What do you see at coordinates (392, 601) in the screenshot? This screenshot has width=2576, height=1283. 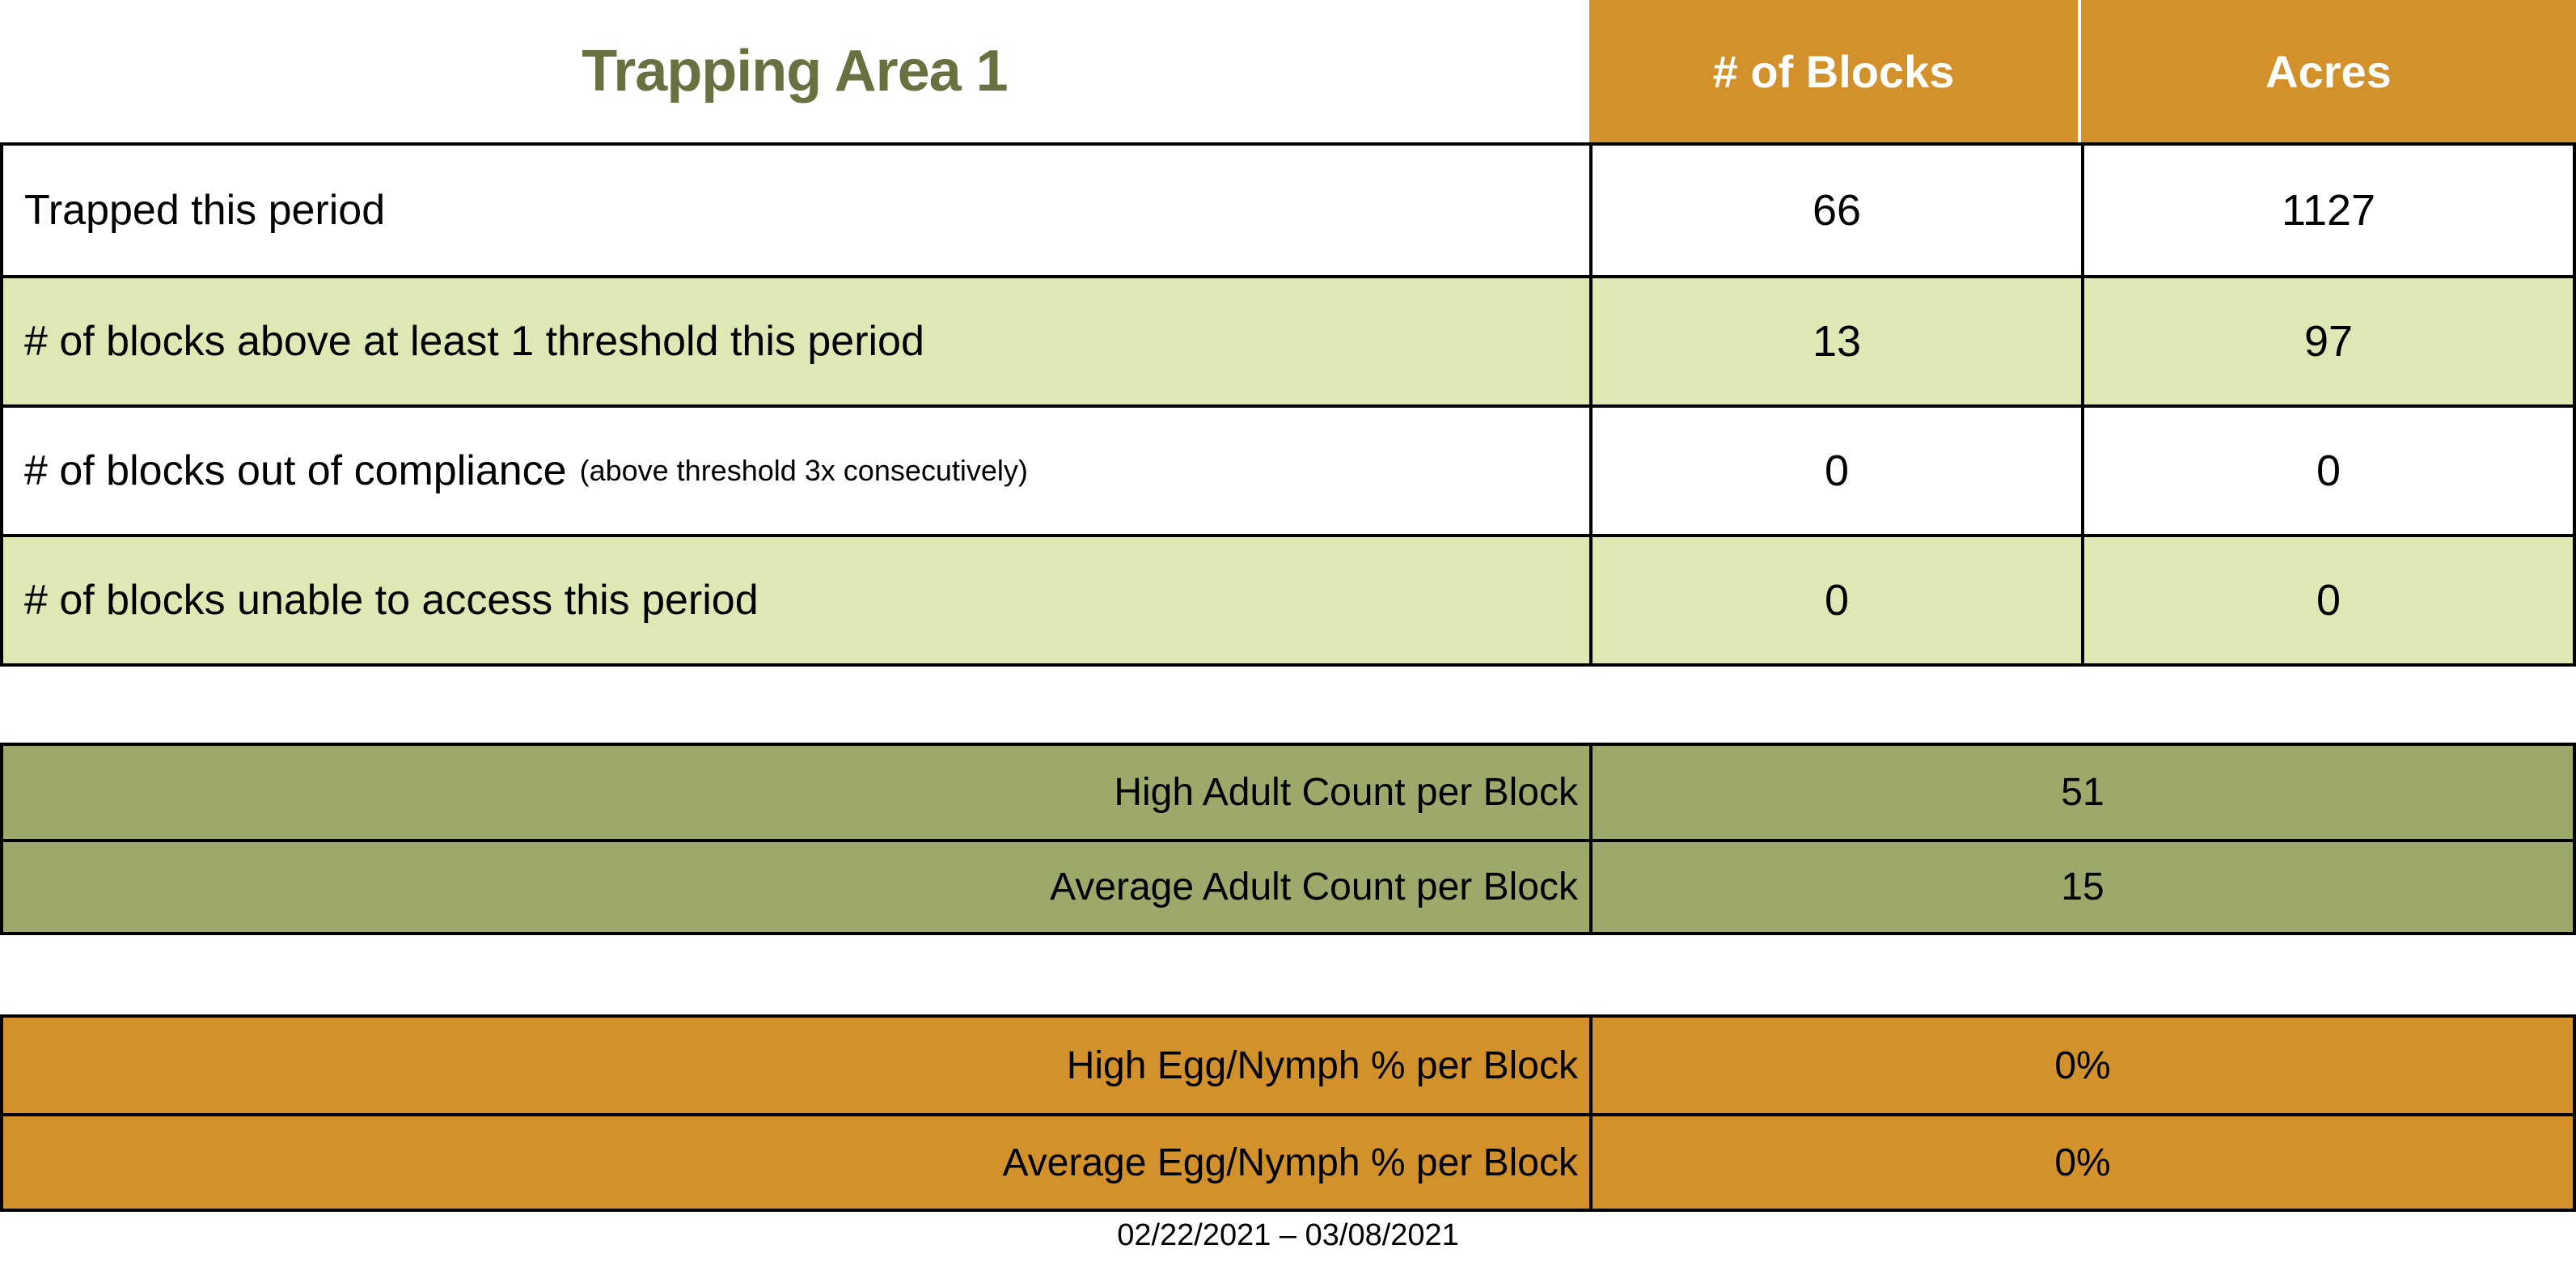 I see `row-label-text: # of blocks unable to access this period` at bounding box center [392, 601].